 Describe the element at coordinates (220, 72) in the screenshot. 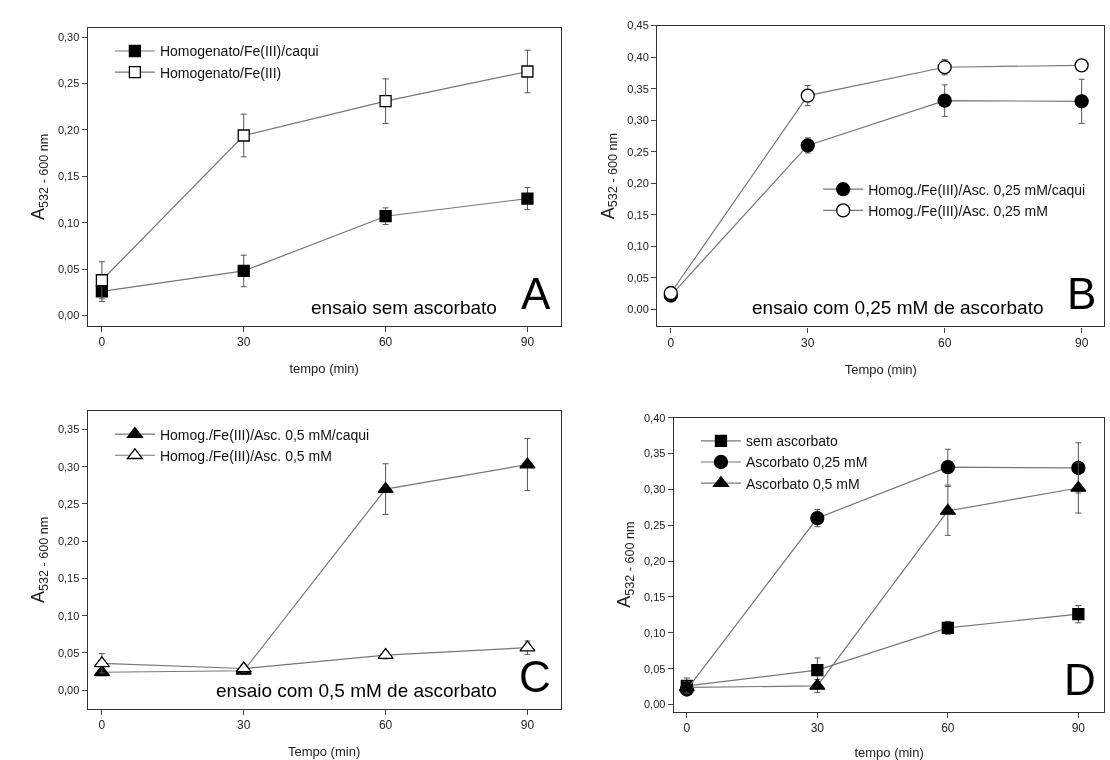

I see `legend-label: Homogenato/Fe(III)` at that location.